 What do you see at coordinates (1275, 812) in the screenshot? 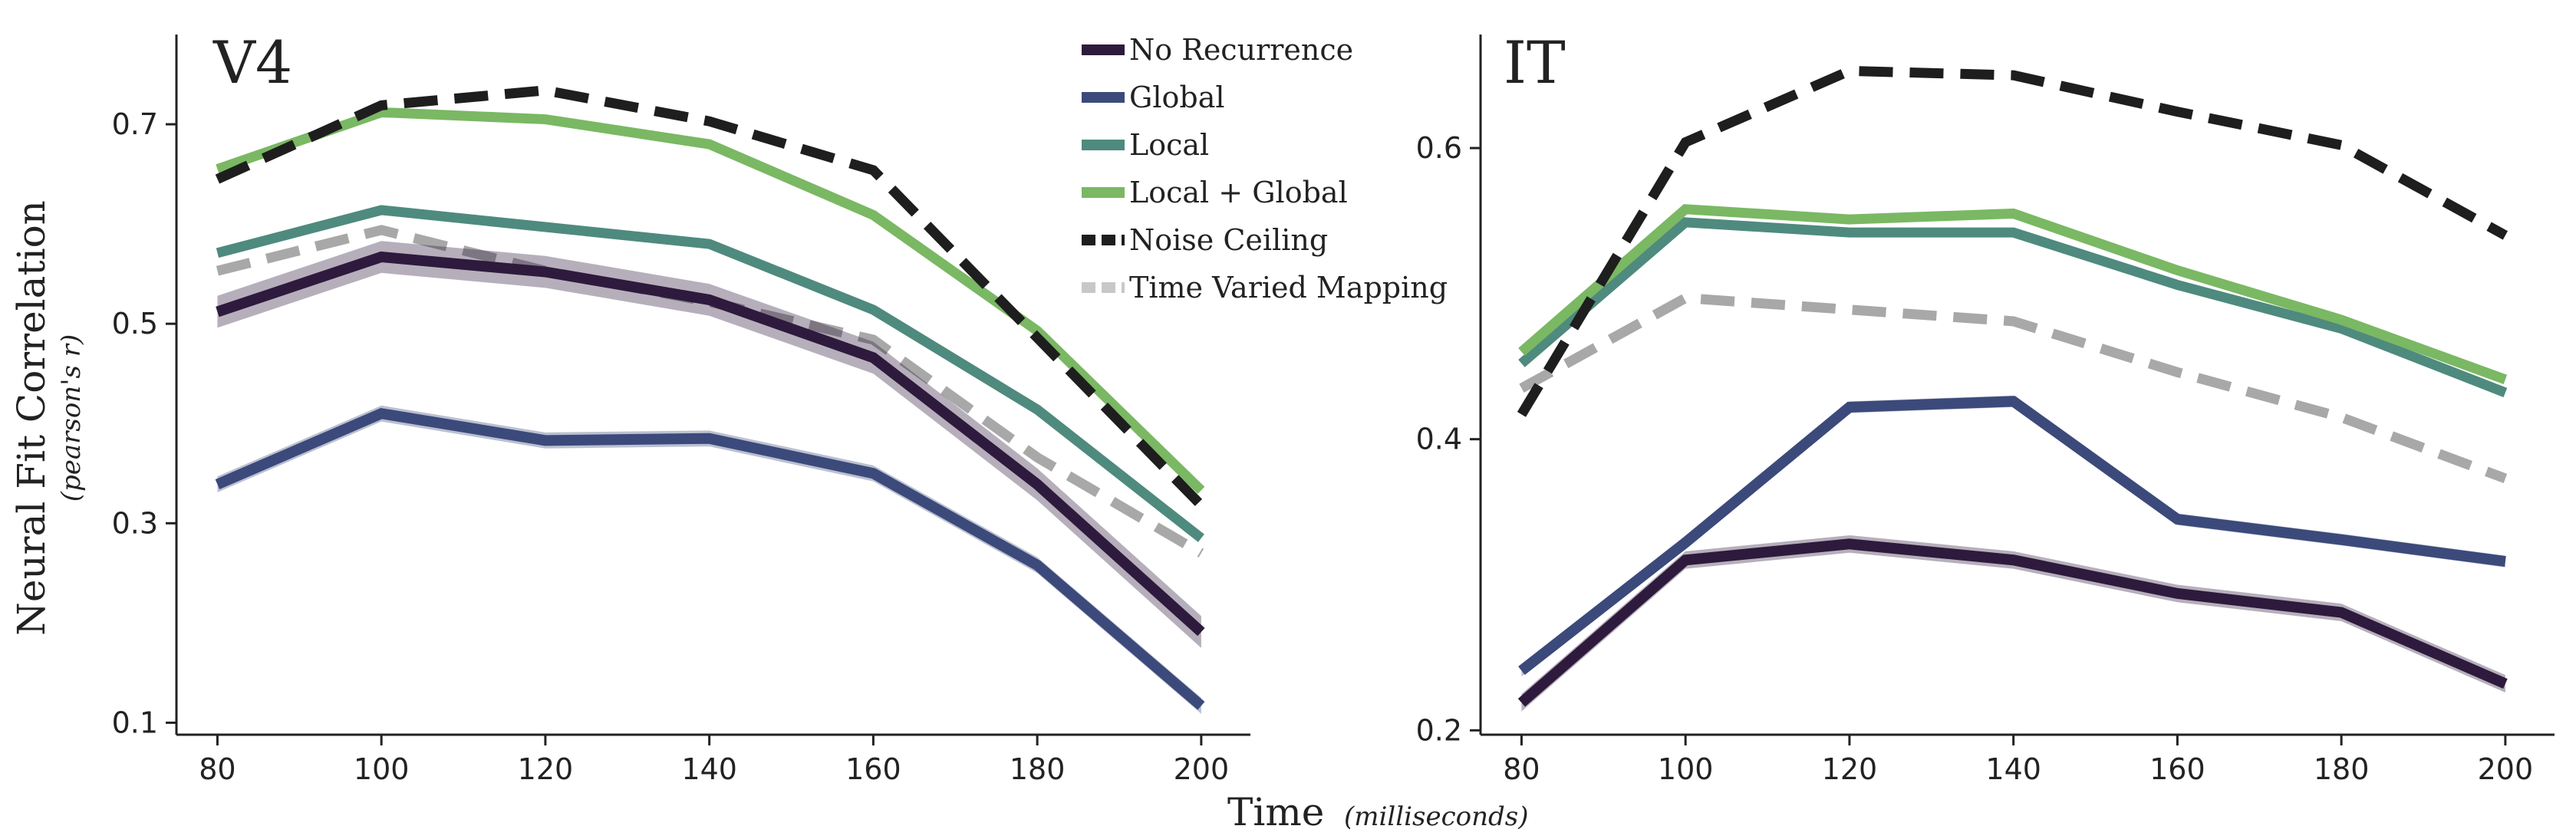
I see `x-axis-label: Time` at bounding box center [1275, 812].